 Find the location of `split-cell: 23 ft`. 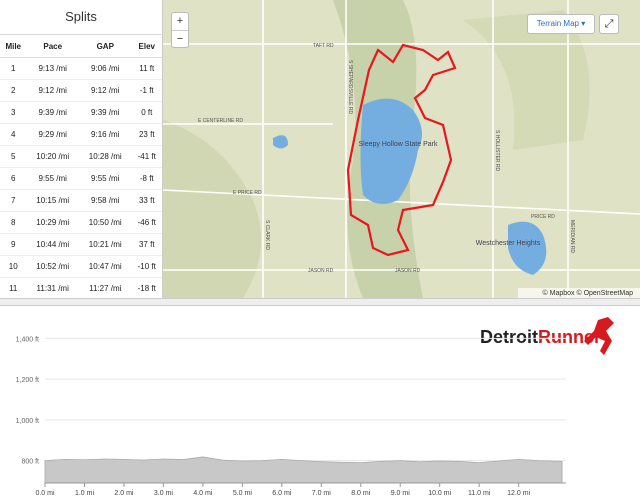

split-cell: 23 ft is located at coordinates (146, 134).